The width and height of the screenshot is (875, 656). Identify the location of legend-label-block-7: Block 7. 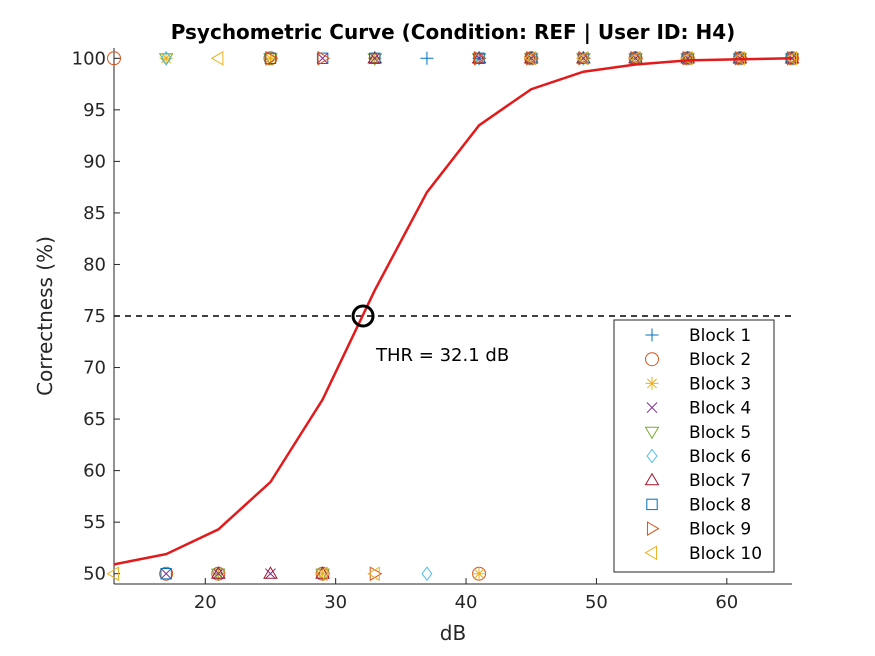
(720, 481).